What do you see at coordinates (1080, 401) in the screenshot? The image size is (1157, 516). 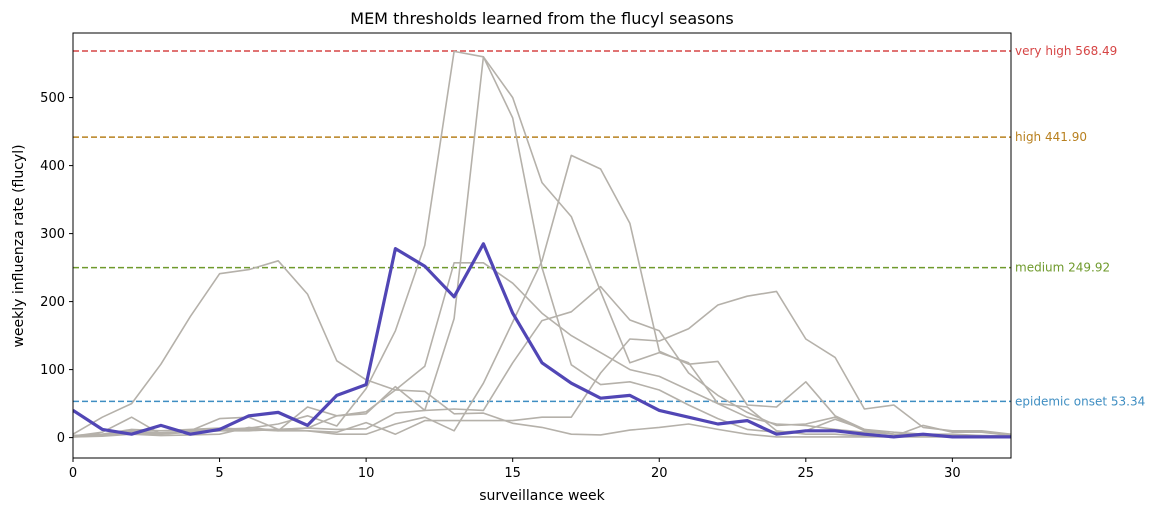 I see `threshold-label: epidemic onset 53.34` at bounding box center [1080, 401].